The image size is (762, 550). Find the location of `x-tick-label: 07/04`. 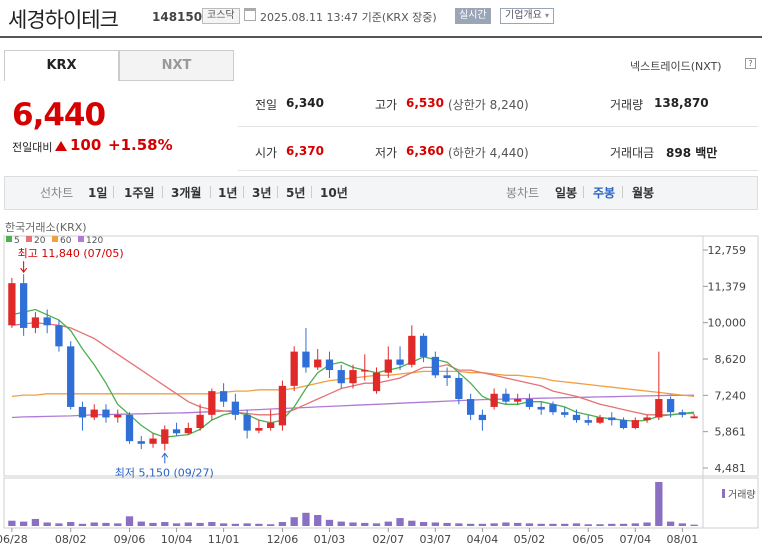

x-tick-label: 07/04 is located at coordinates (635, 539).